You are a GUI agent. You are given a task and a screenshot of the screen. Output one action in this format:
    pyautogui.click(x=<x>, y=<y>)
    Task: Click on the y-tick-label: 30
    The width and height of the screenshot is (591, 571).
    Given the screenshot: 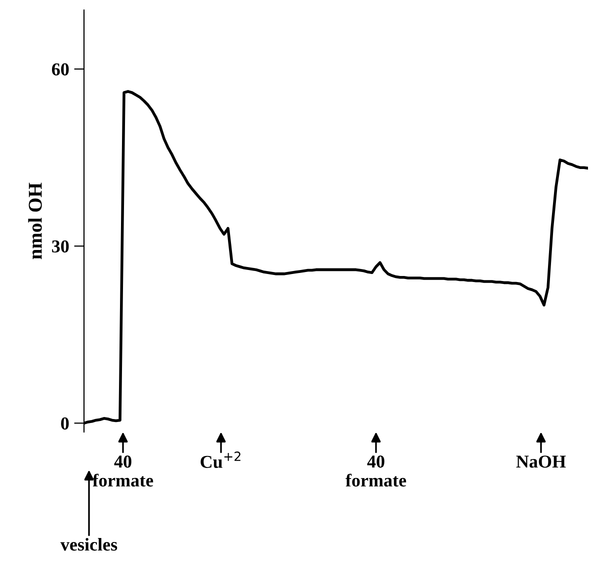 What is the action you would take?
    pyautogui.click(x=60, y=246)
    